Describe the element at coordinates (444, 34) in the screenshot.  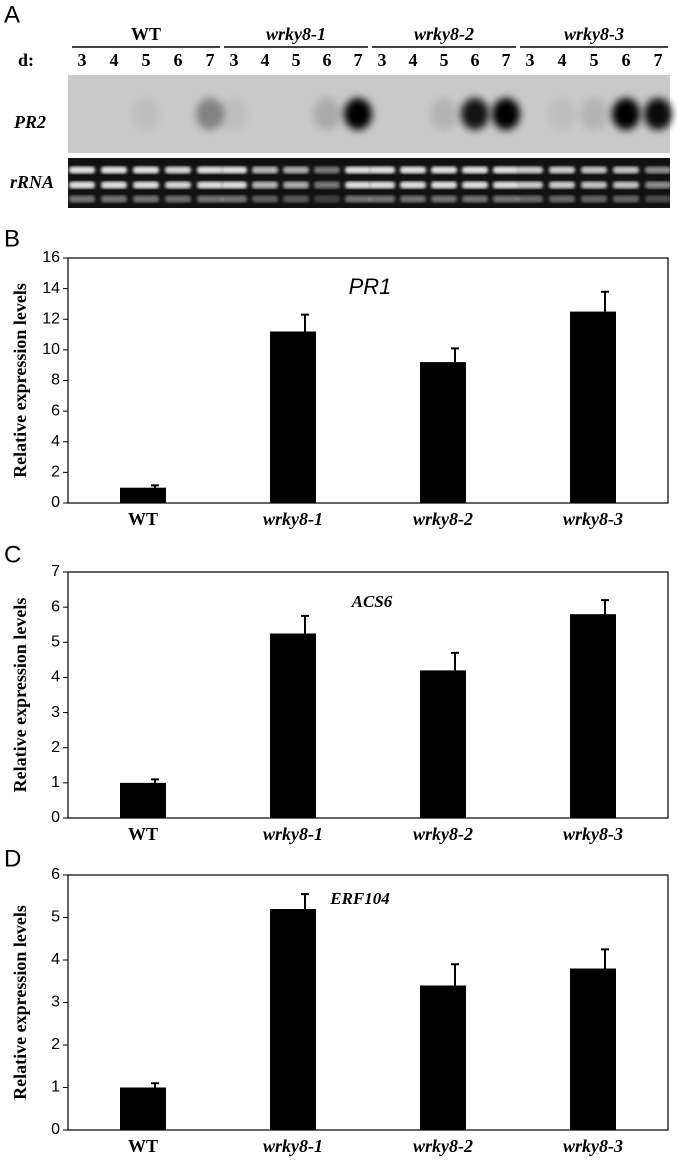
I see `group-label: wrky8-2` at that location.